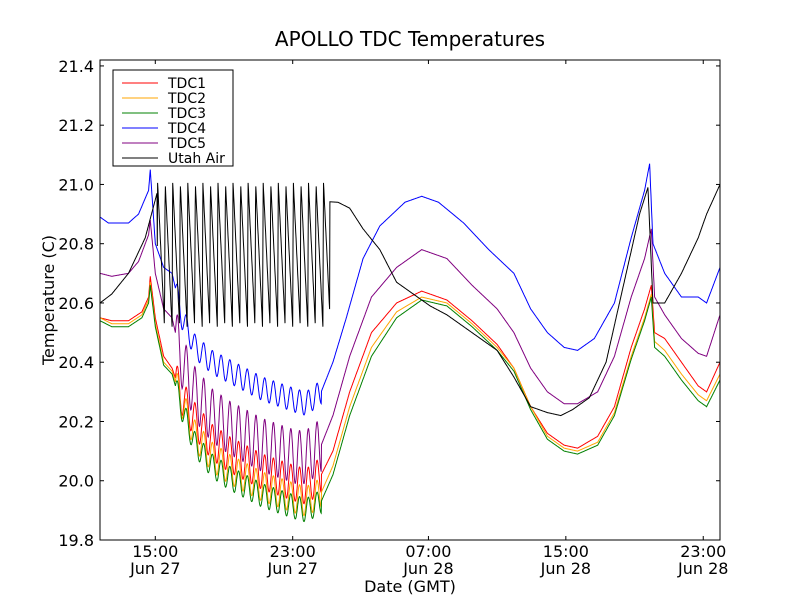 This screenshot has width=800, height=600. Describe the element at coordinates (76, 421) in the screenshot. I see `y-tick-label: 20.2` at that location.